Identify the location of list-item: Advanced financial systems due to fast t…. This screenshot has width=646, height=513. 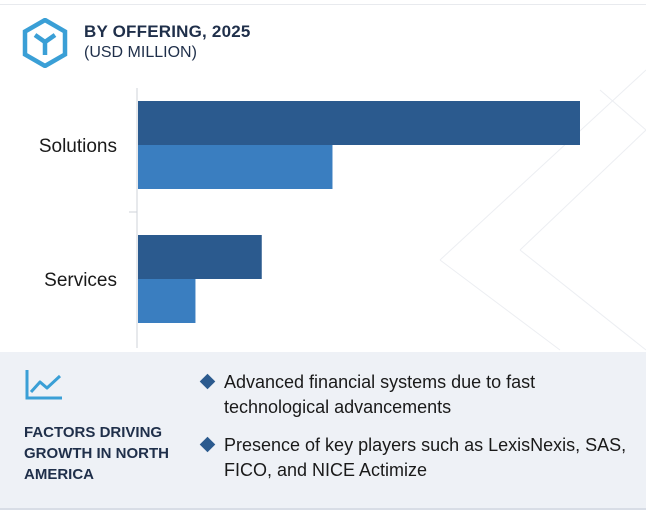
(414, 395).